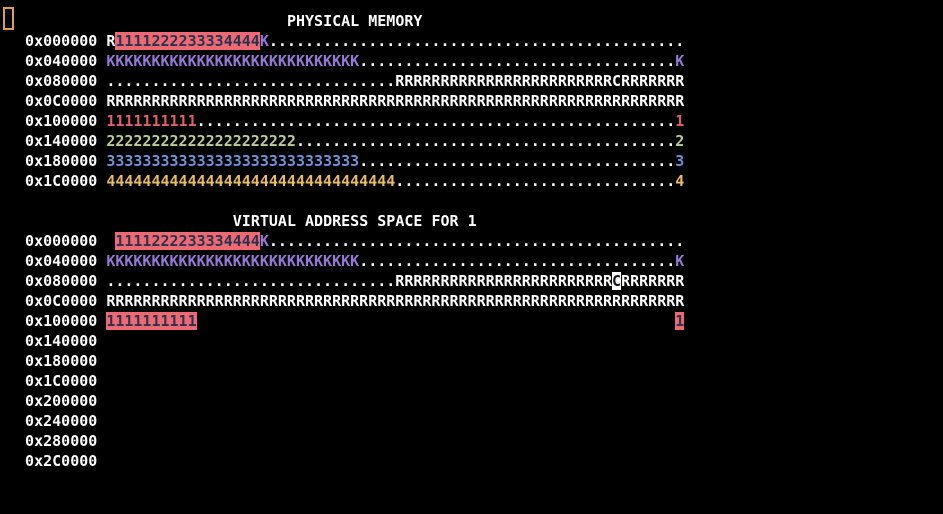  I want to click on memory-row: 0x1C0000, so click(345, 381).